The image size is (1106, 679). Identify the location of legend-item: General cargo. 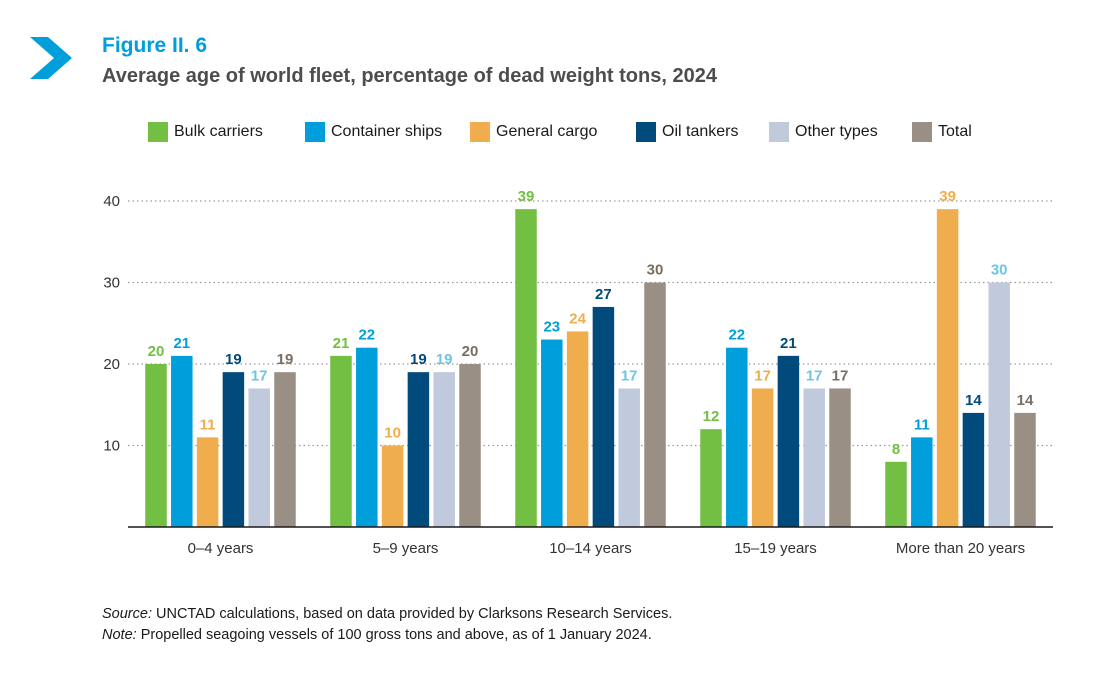
(533, 132).